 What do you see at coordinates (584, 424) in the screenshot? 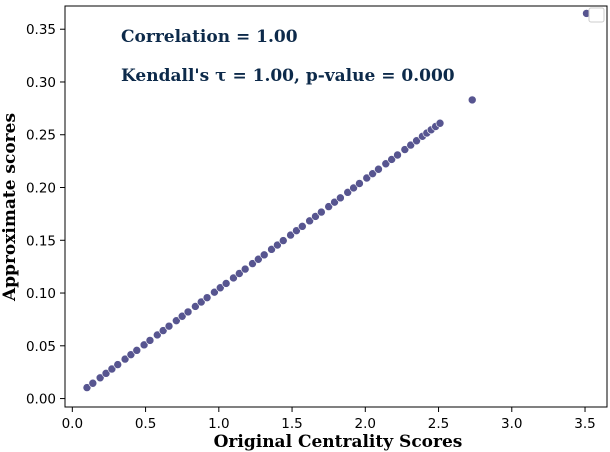
I see `x-tick-label: 3.5` at bounding box center [584, 424].